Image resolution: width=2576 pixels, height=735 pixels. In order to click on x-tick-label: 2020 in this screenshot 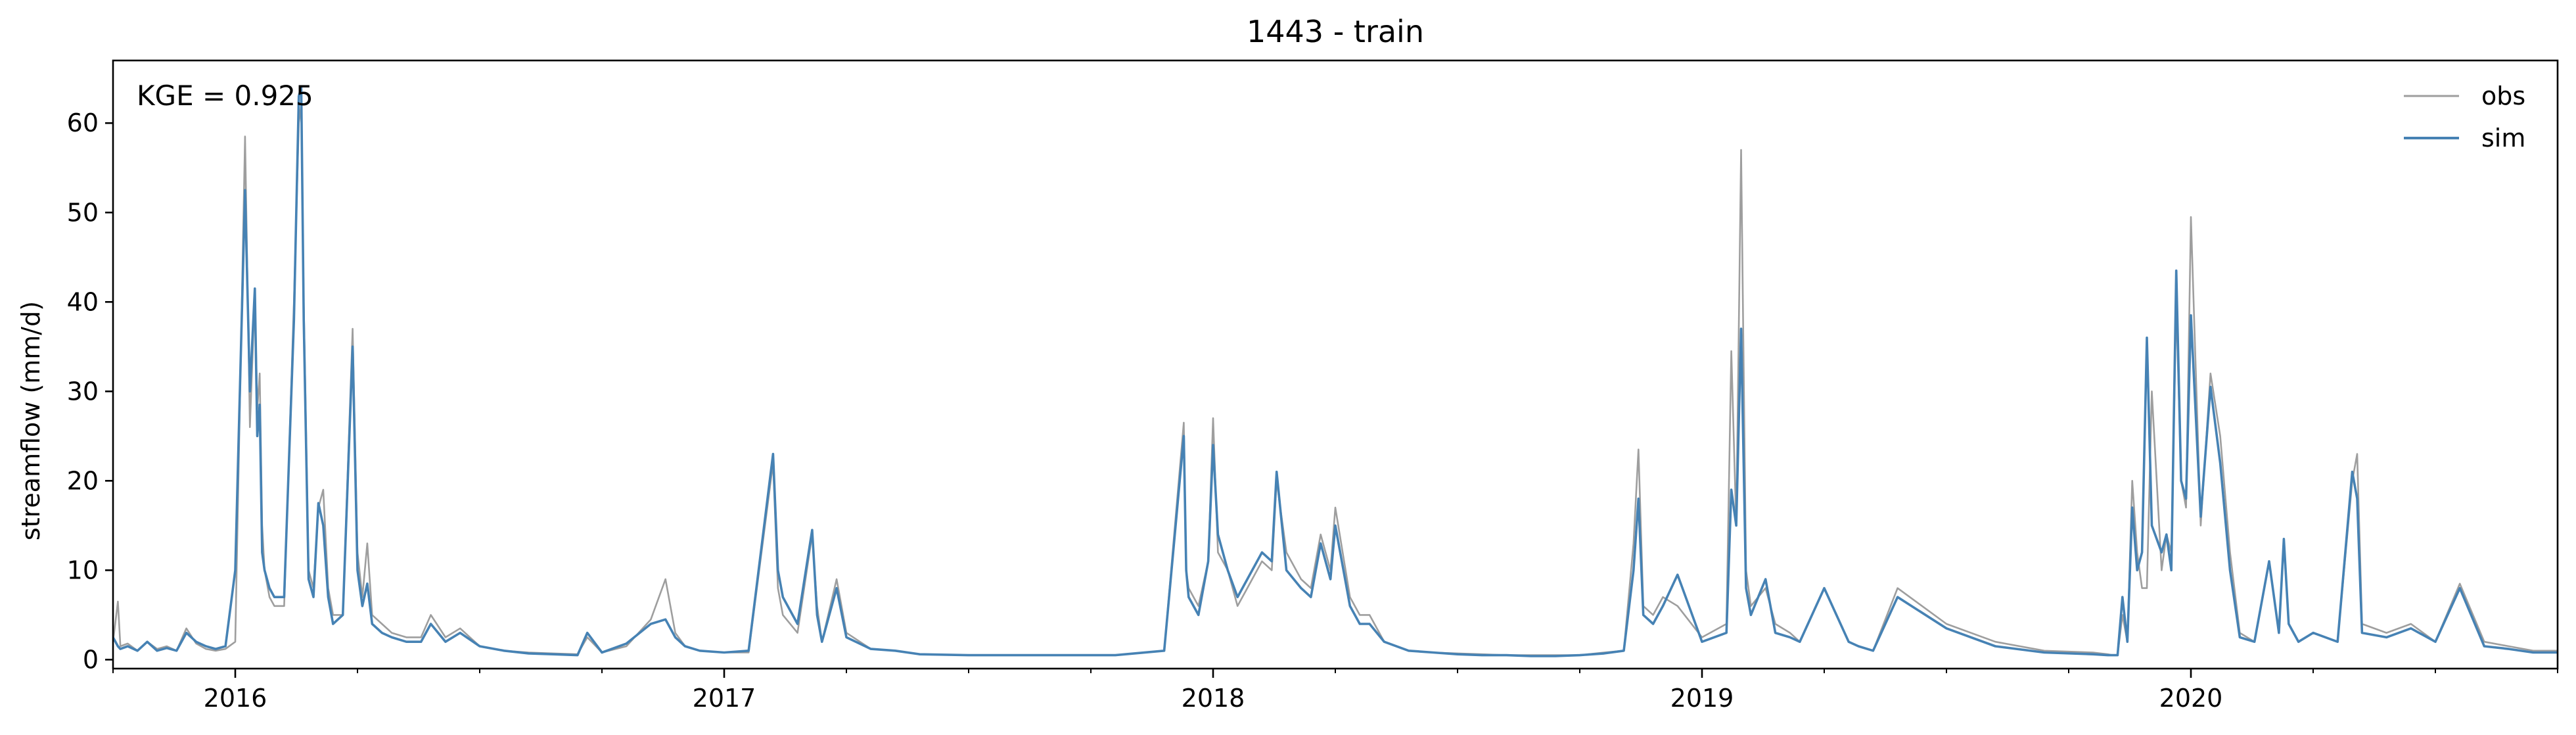, I will do `click(2191, 698)`.